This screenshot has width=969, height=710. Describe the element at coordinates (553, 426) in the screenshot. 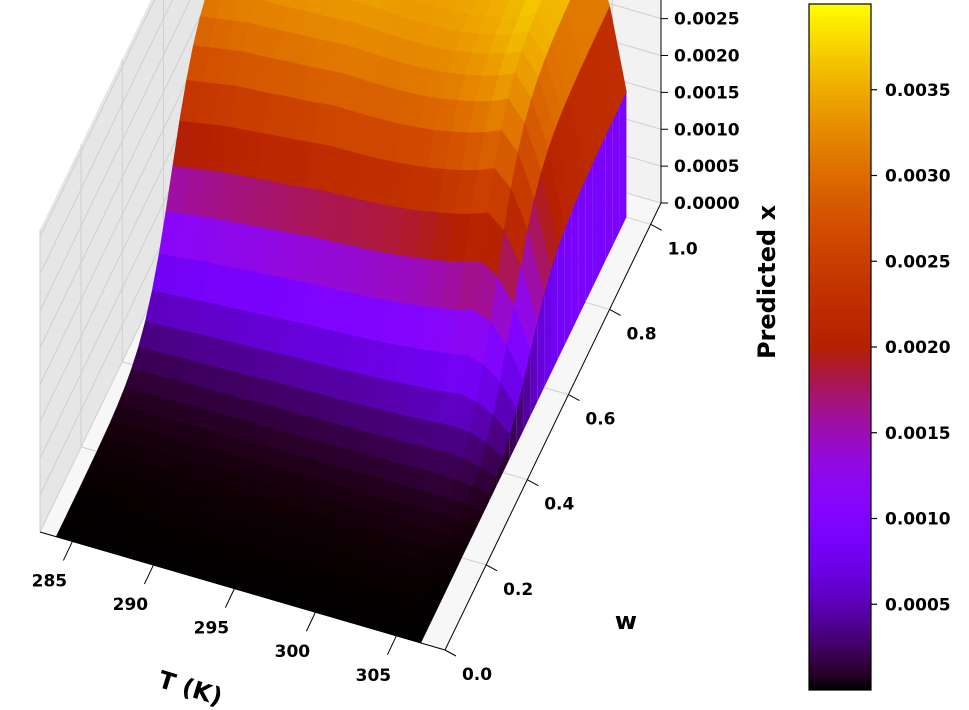

I see `y-axis-line` at that location.